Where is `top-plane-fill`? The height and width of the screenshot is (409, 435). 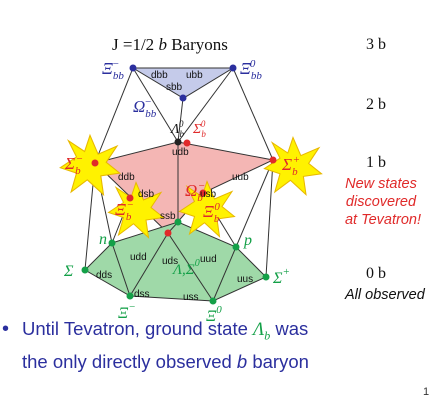
top-plane-fill is located at coordinates (183, 83).